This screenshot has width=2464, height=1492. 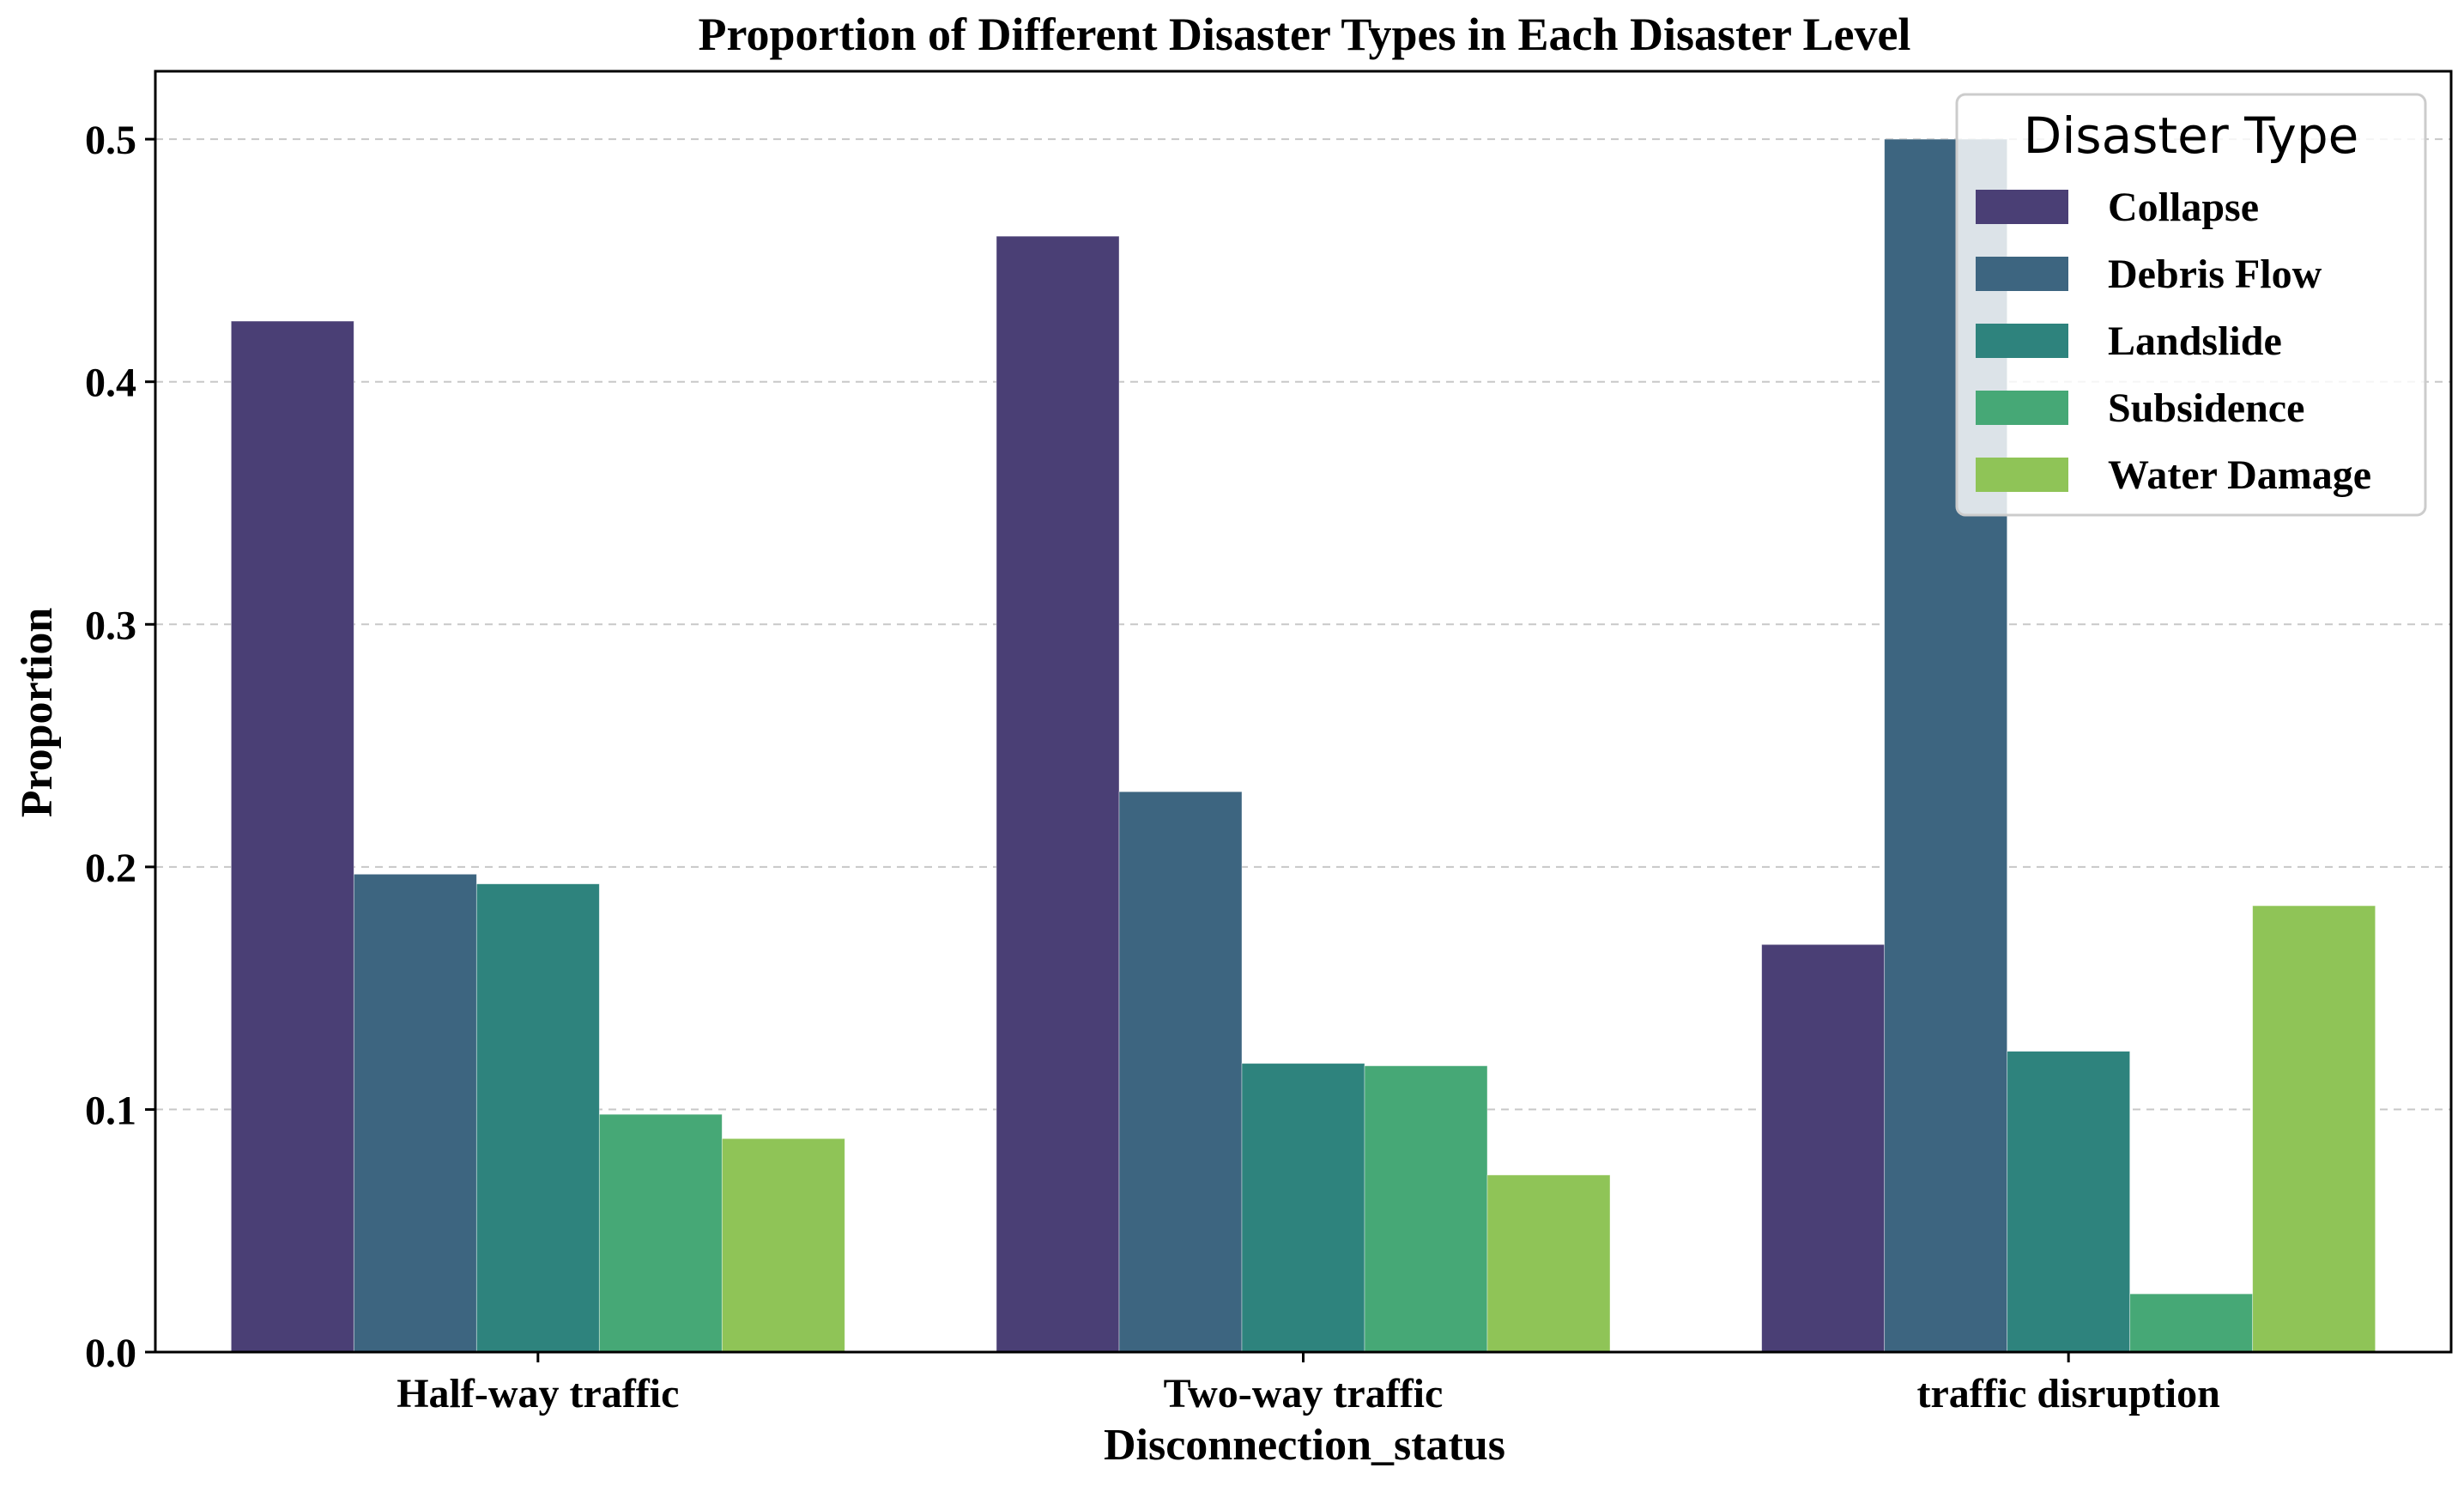 What do you see at coordinates (2022, 475) in the screenshot?
I see `legend-swatch-water-damage` at bounding box center [2022, 475].